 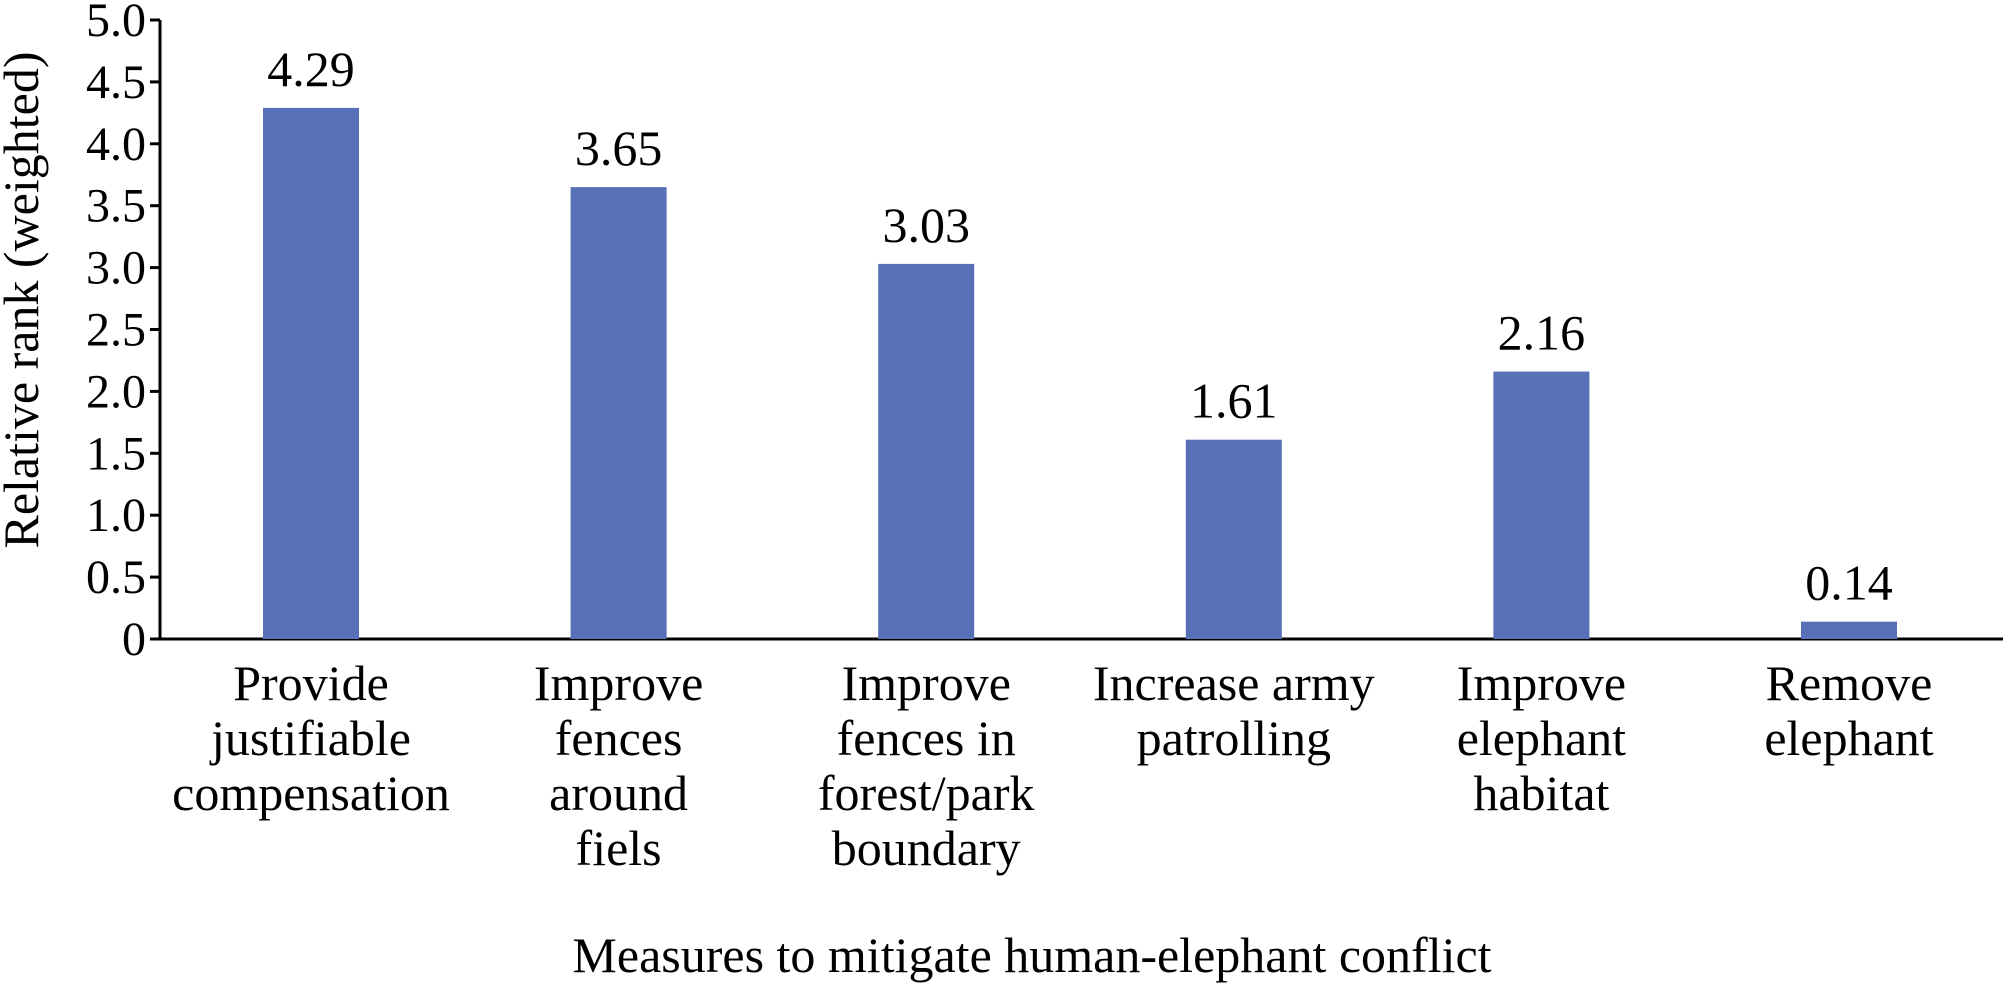 I want to click on bar-value-label: 1.61, so click(x=1234, y=401).